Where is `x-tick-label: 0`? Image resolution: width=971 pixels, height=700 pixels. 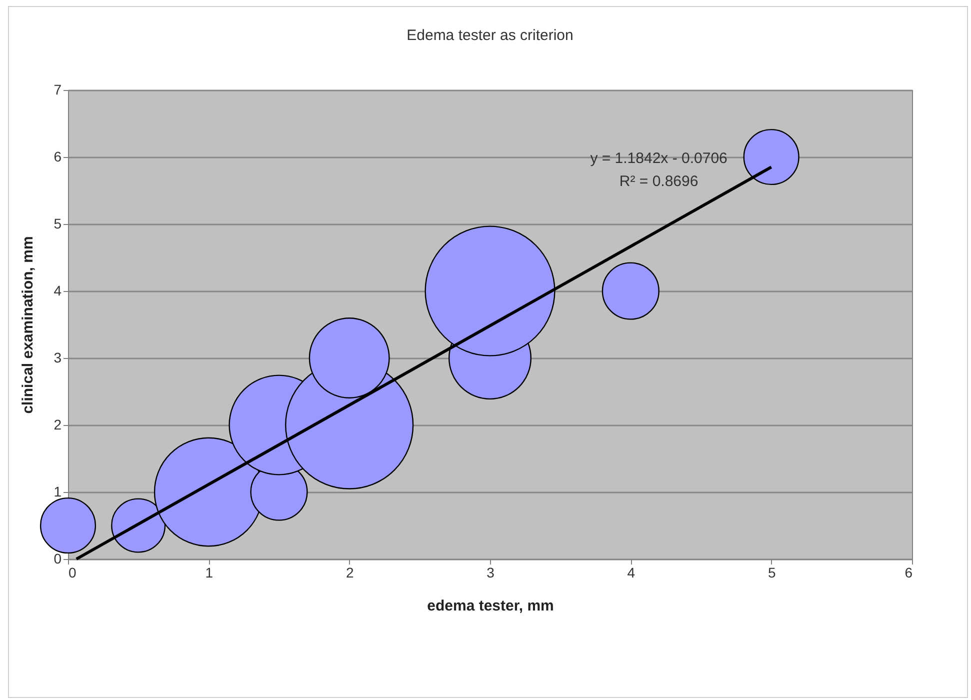 x-tick-label: 0 is located at coordinates (72, 572).